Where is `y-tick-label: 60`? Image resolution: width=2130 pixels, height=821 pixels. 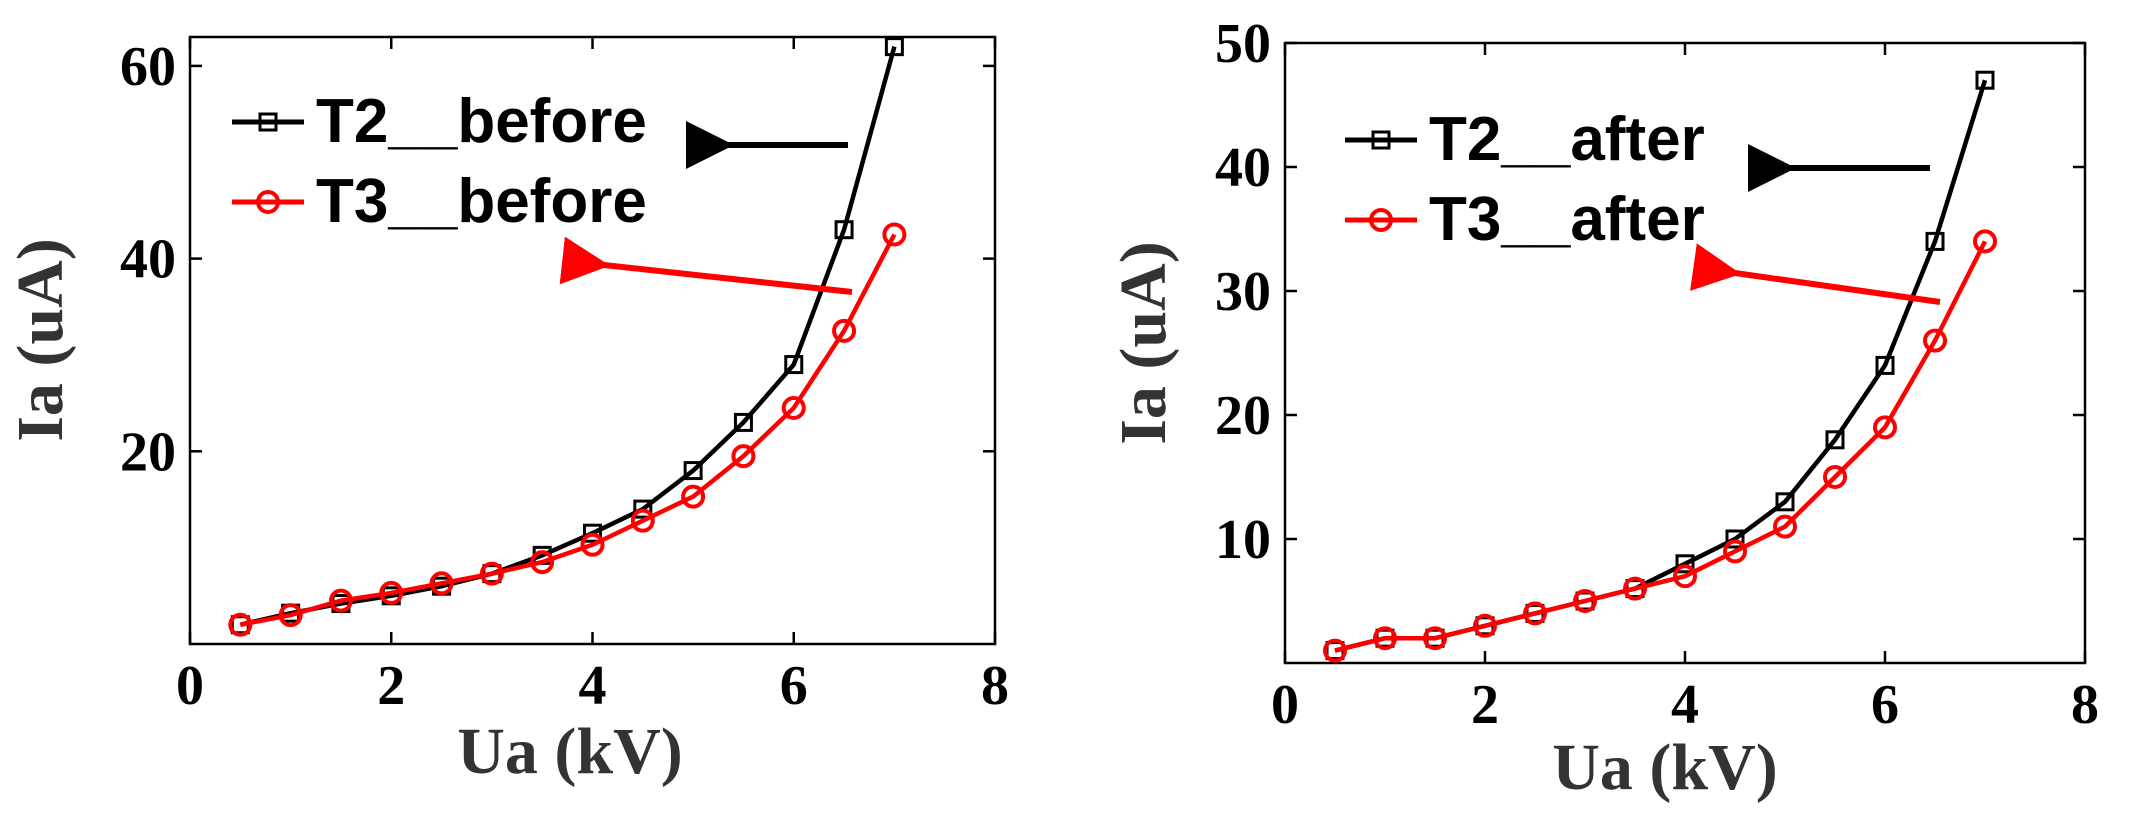 y-tick-label: 60 is located at coordinates (148, 67).